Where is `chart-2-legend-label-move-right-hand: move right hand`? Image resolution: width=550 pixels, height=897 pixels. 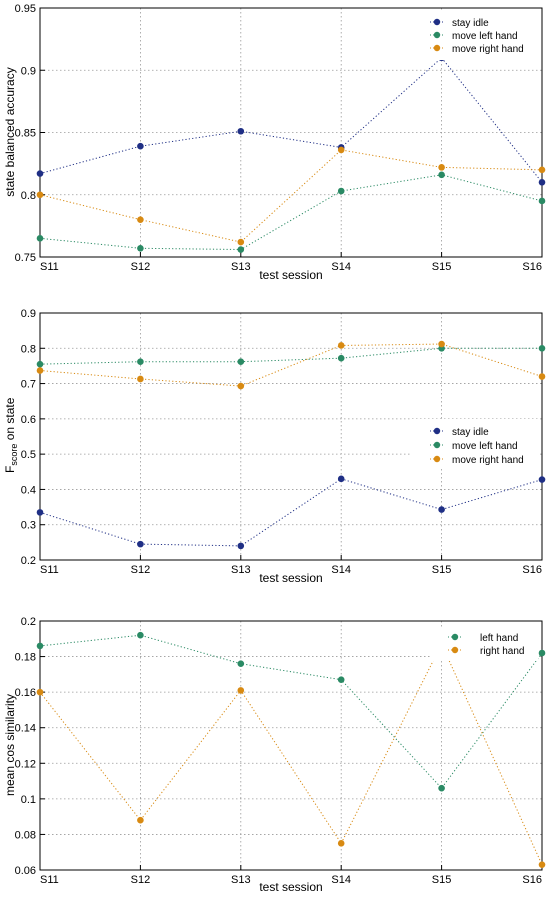
chart-2-legend-label-move-right-hand: move right hand is located at coordinates (488, 460).